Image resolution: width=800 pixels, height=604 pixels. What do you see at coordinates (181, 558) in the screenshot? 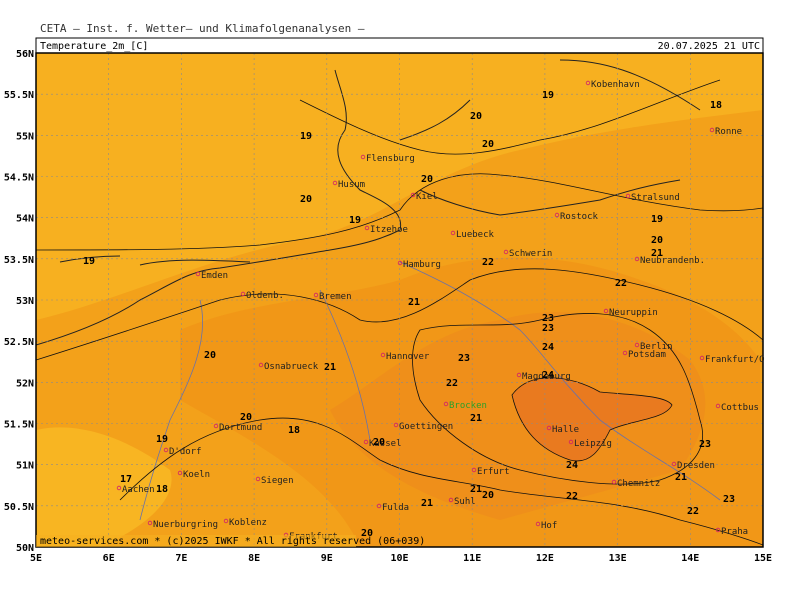
I see `lon-label: 7E` at bounding box center [181, 558].